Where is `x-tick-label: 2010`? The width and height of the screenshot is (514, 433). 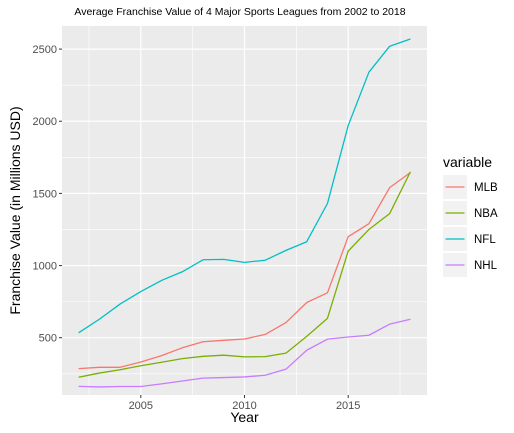
x-tick-label: 2010 is located at coordinates (244, 406).